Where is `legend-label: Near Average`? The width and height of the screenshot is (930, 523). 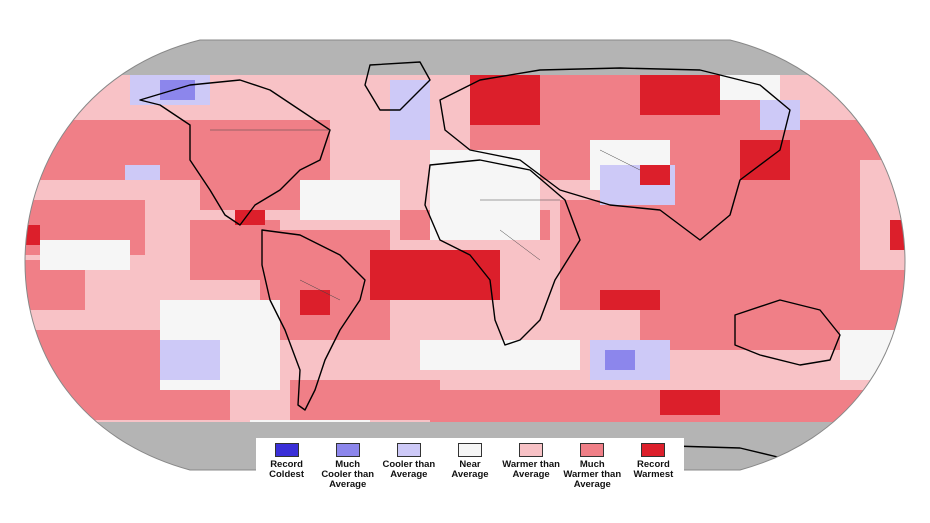
legend-label: Near Average is located at coordinates (470, 469).